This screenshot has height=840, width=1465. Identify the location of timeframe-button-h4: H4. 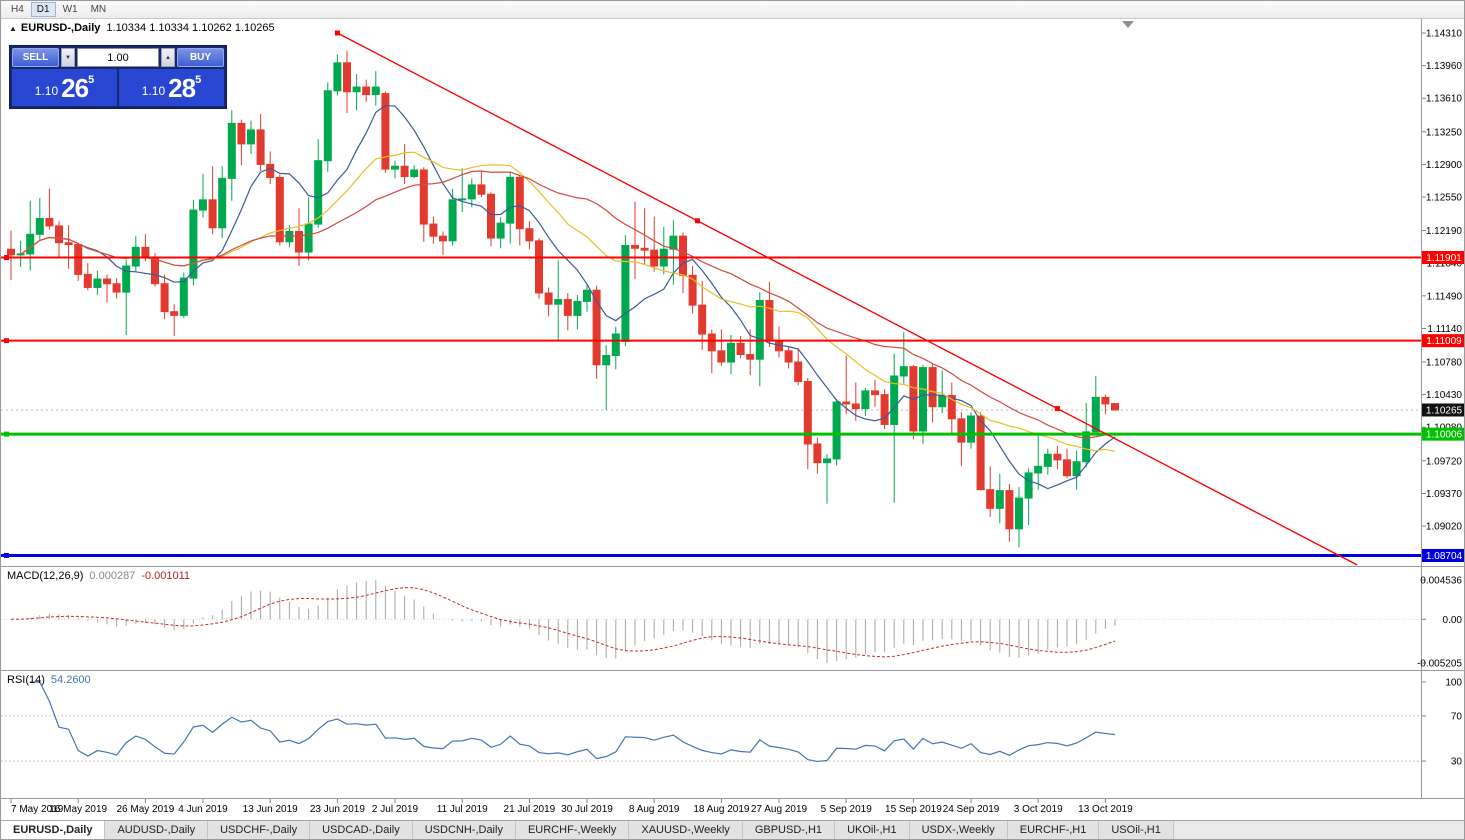
(17, 9).